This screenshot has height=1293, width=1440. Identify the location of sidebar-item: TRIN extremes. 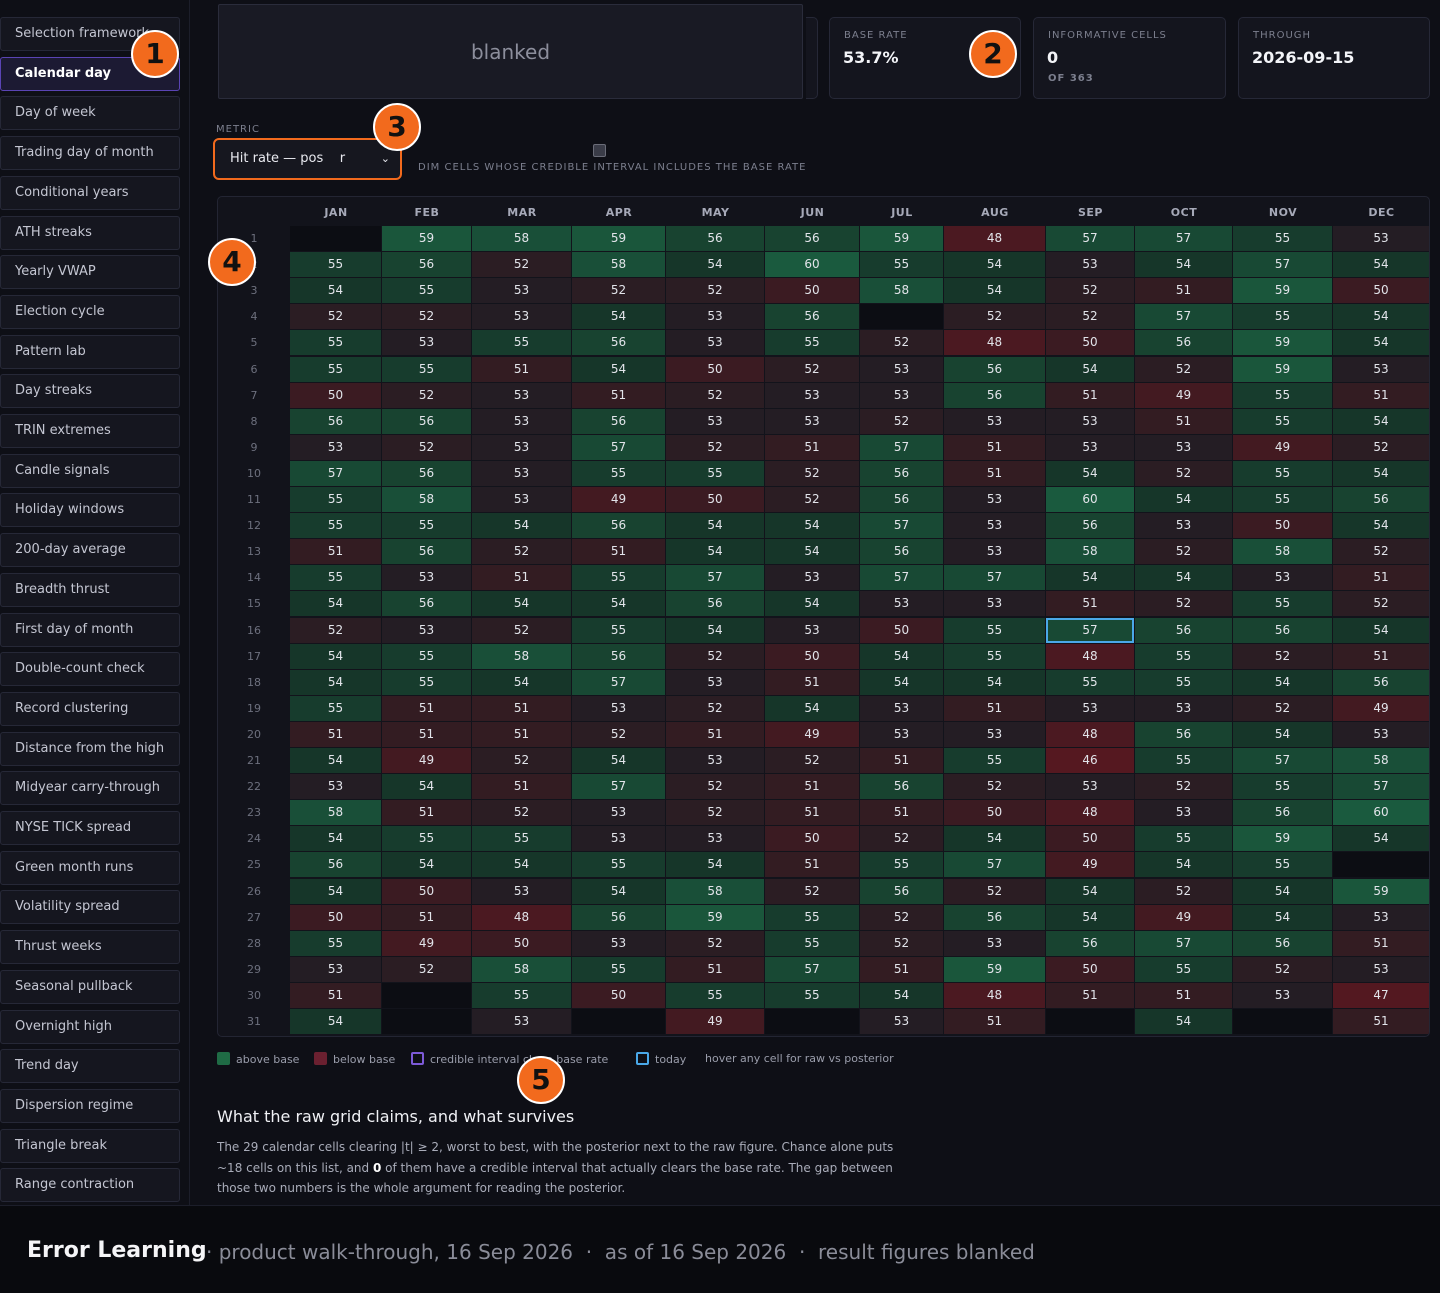
(90, 431).